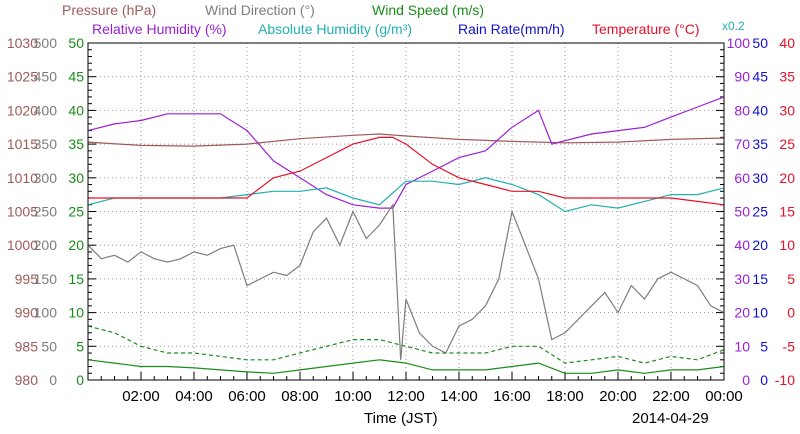 This screenshot has width=800, height=434. Describe the element at coordinates (46, 144) in the screenshot. I see `y-tick-label-wind-direction: 350` at that location.